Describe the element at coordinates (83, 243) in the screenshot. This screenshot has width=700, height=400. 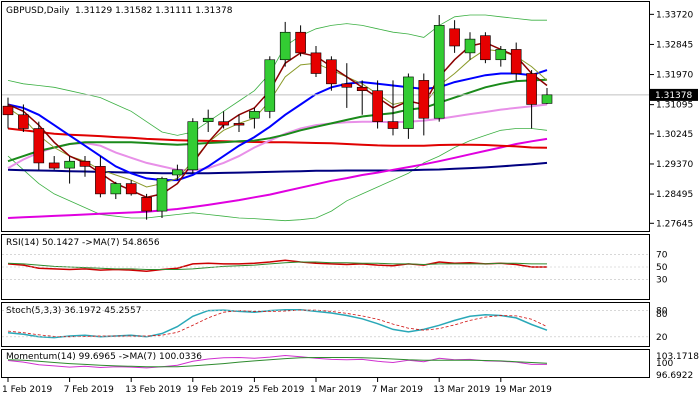
I see `rsi-panel-title: RSI(14) 50.1427 ->MA(7) 54.8656` at that location.